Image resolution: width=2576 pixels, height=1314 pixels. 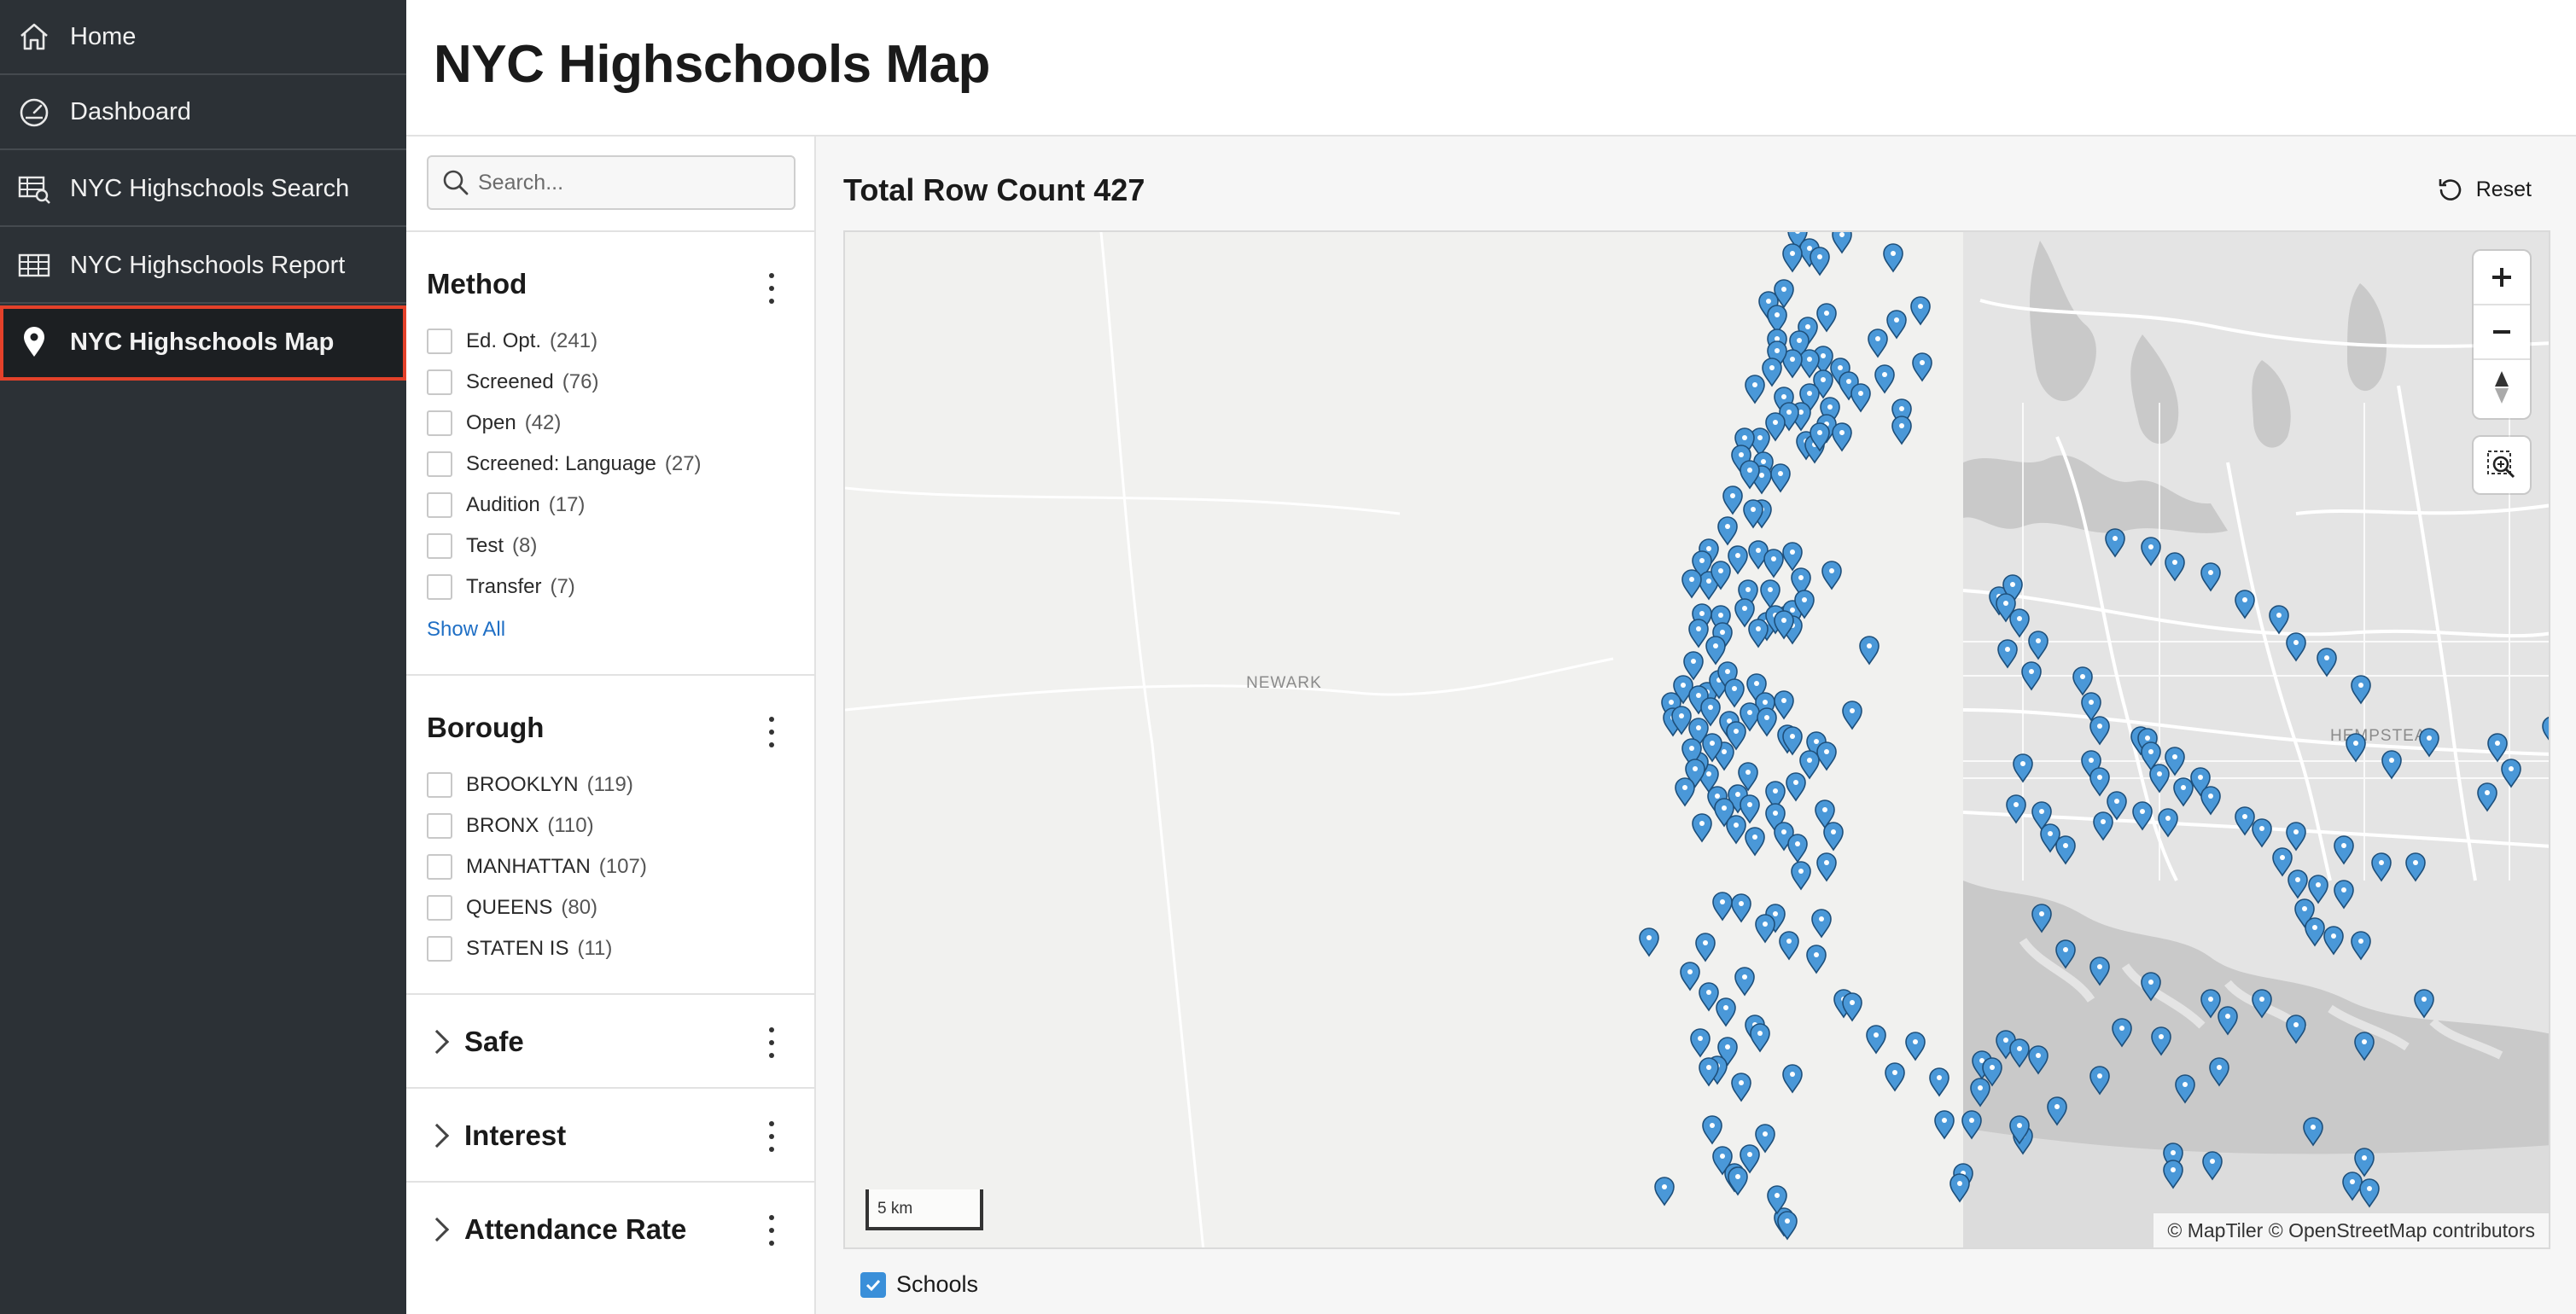 What do you see at coordinates (510, 826) in the screenshot?
I see `facet-option-bronx: BRONX (110)` at bounding box center [510, 826].